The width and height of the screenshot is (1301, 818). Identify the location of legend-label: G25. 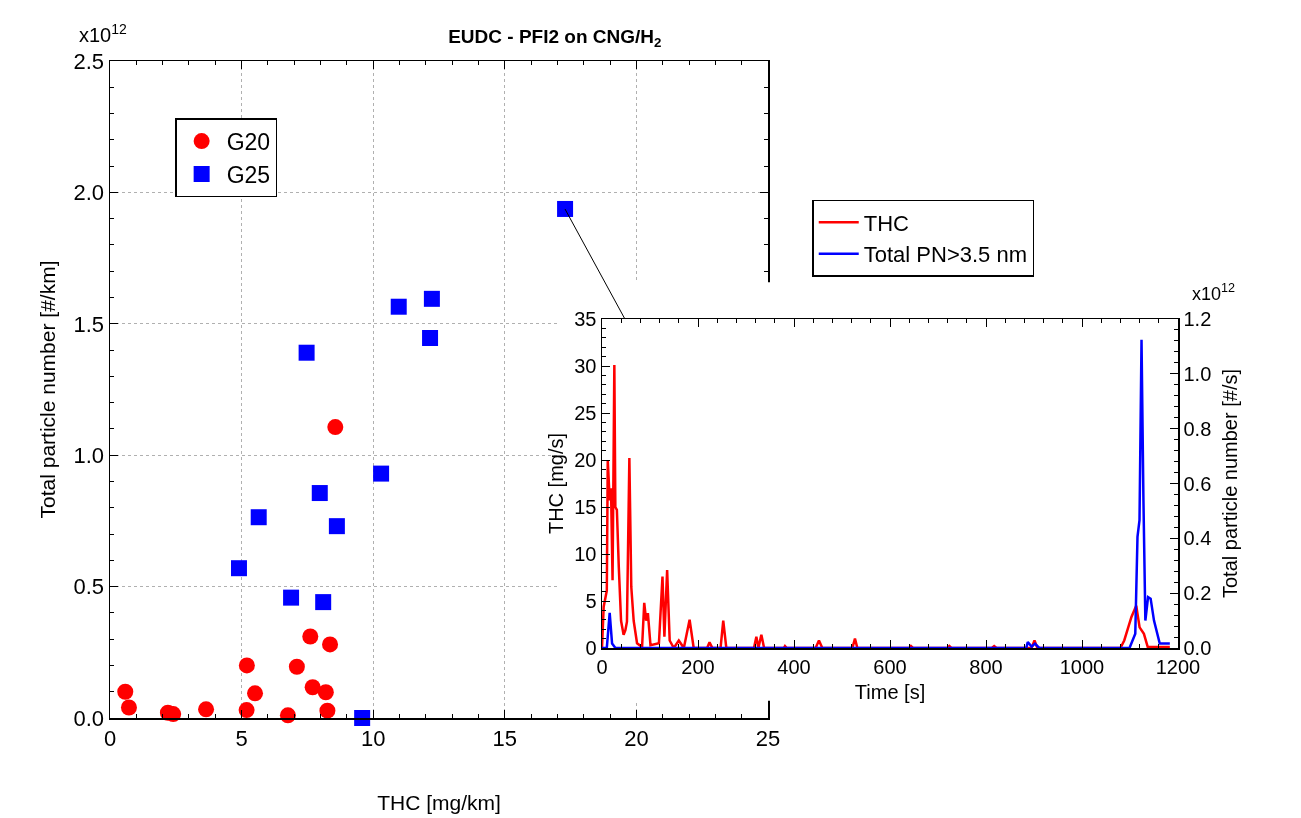
(248, 174).